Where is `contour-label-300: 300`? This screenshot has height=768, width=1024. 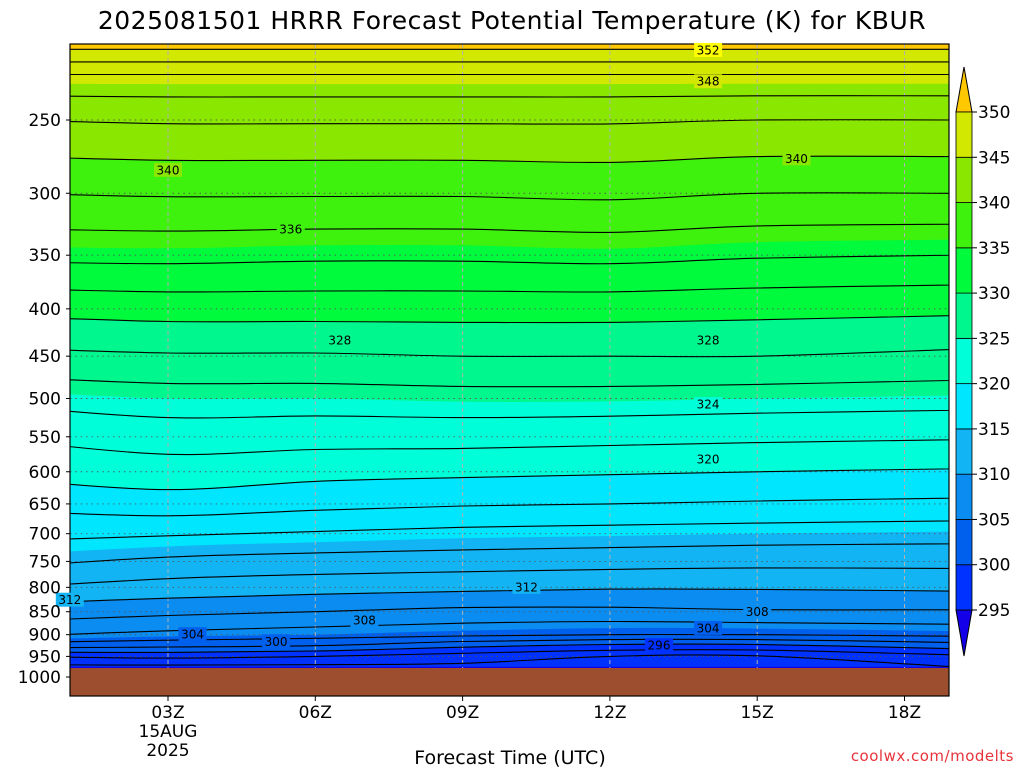 contour-label-300: 300 is located at coordinates (276, 642).